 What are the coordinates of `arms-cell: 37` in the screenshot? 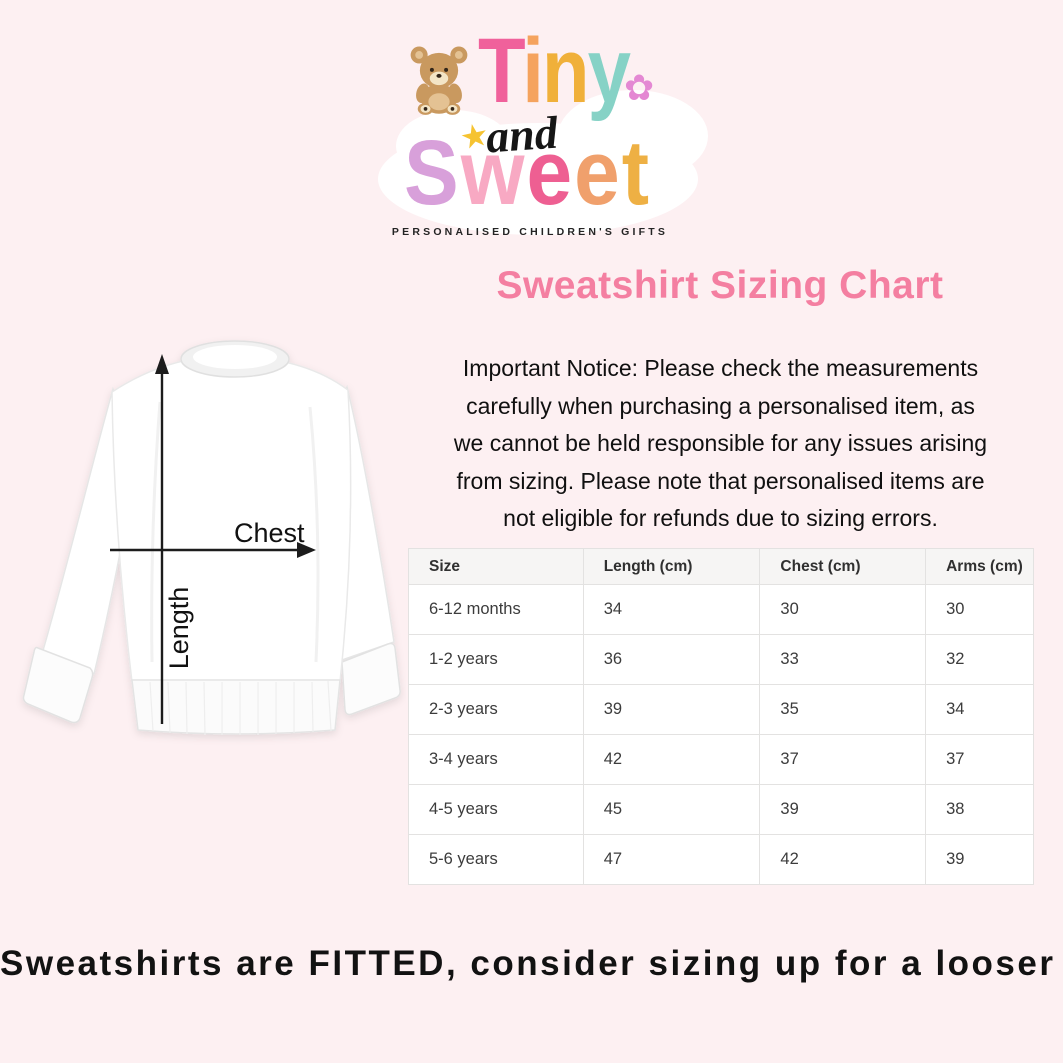 It's located at (979, 759).